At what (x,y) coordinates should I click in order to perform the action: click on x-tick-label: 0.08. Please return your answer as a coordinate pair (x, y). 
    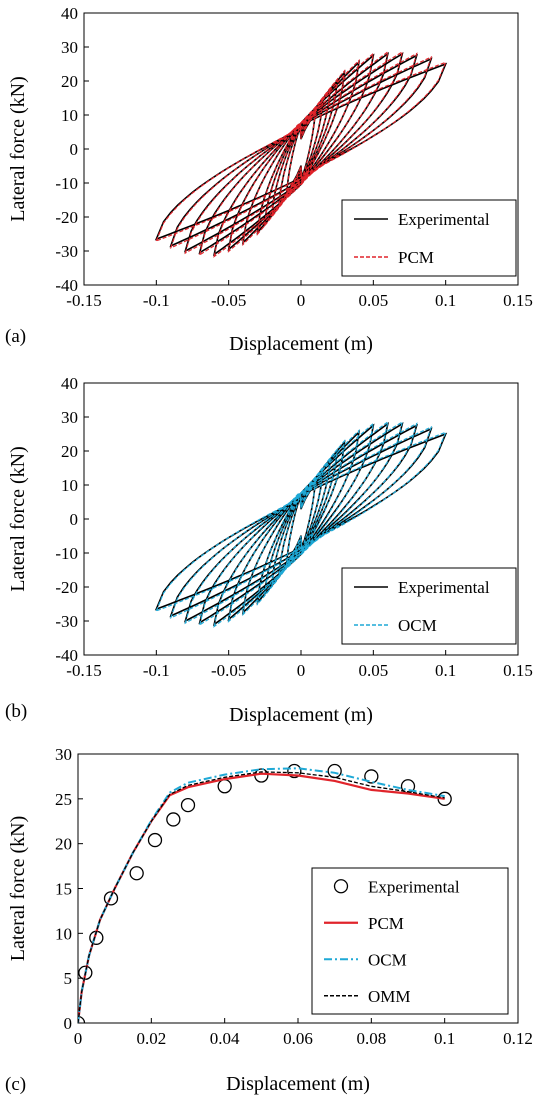
    Looking at the image, I should click on (371, 1038).